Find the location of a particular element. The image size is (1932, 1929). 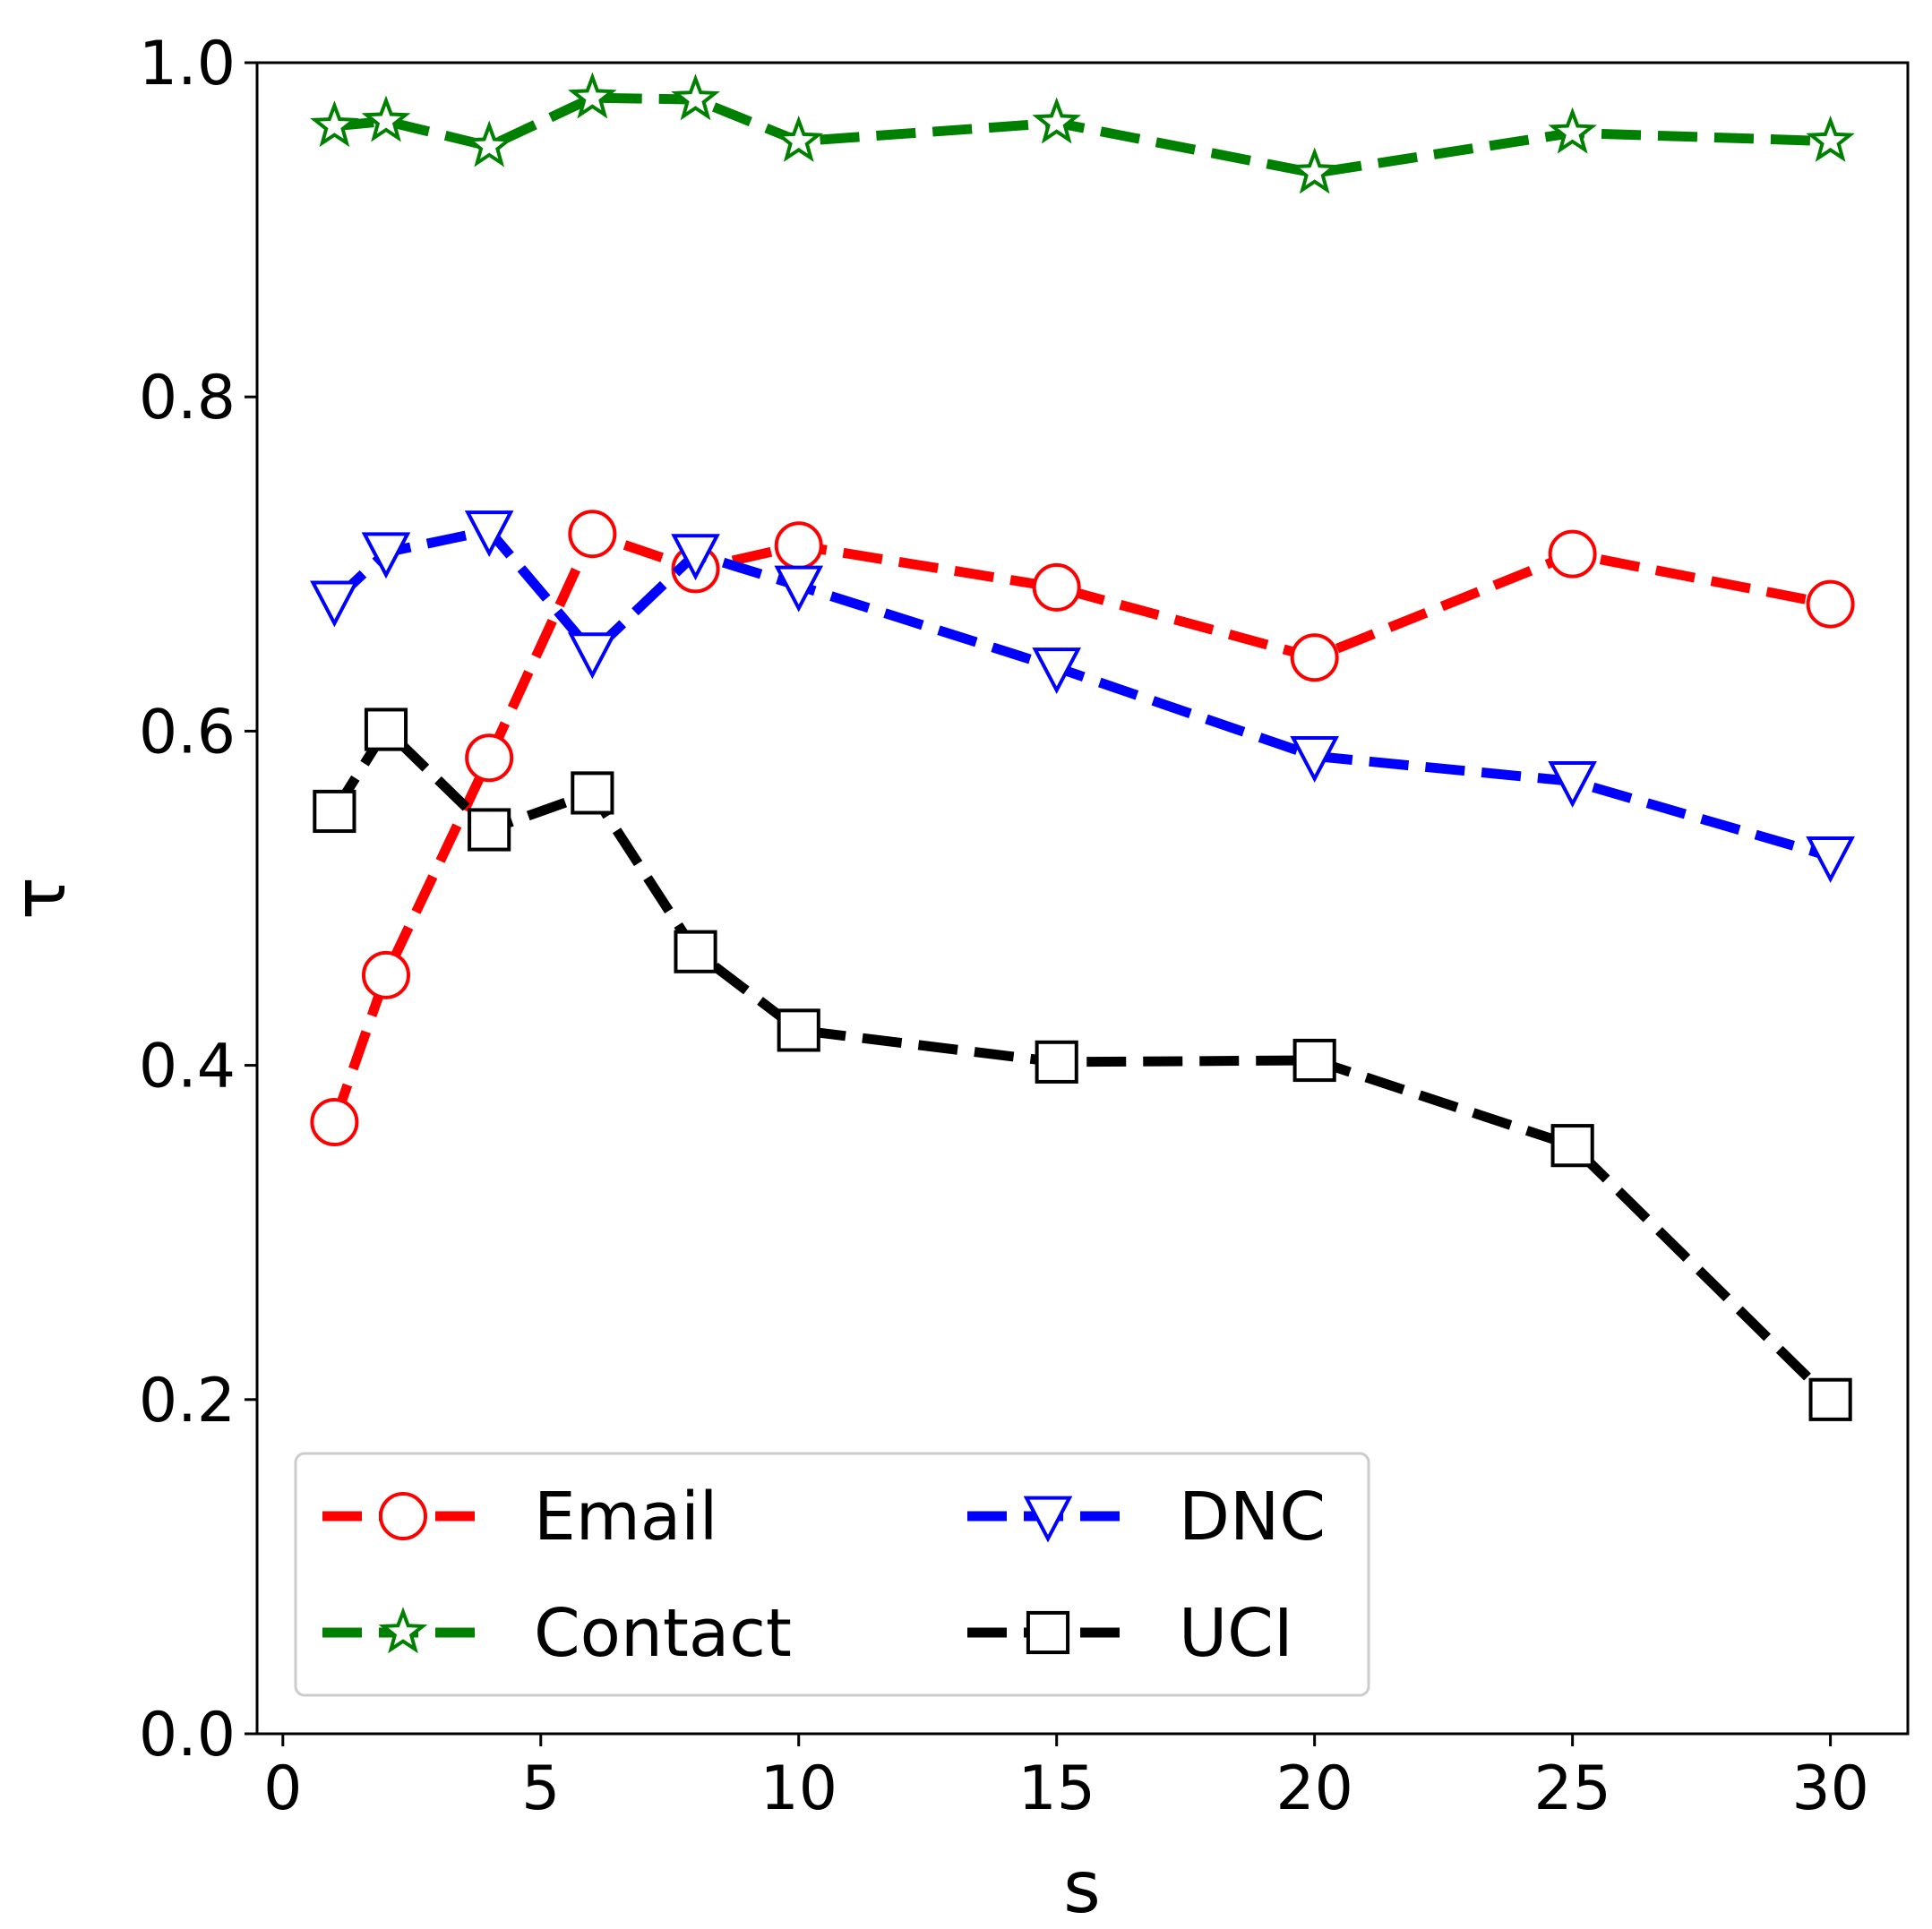

x-tick-label: 15 is located at coordinates (1056, 1789).